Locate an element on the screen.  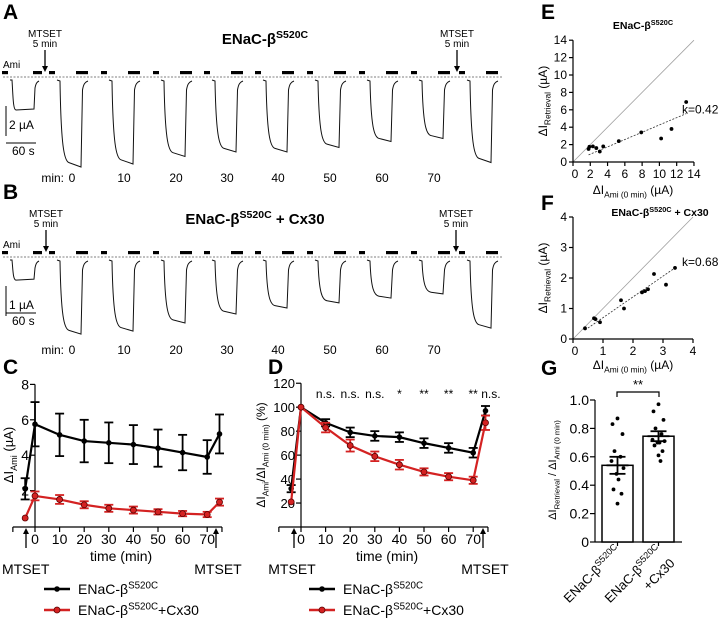
slope-label: k=0.68 is located at coordinates (700, 262).